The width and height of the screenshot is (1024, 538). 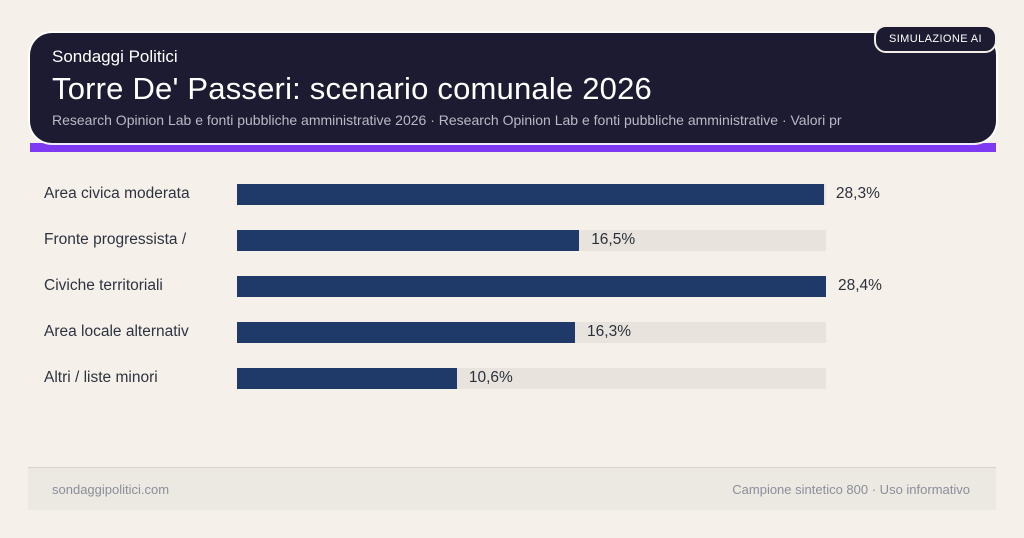 What do you see at coordinates (935, 39) in the screenshot?
I see `simulation-ai-badge: SIMULAZIONE AI` at bounding box center [935, 39].